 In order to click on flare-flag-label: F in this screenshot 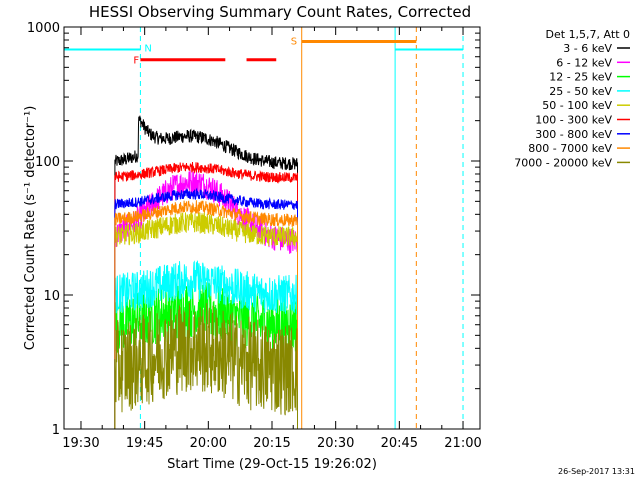, I will do `click(136, 61)`.